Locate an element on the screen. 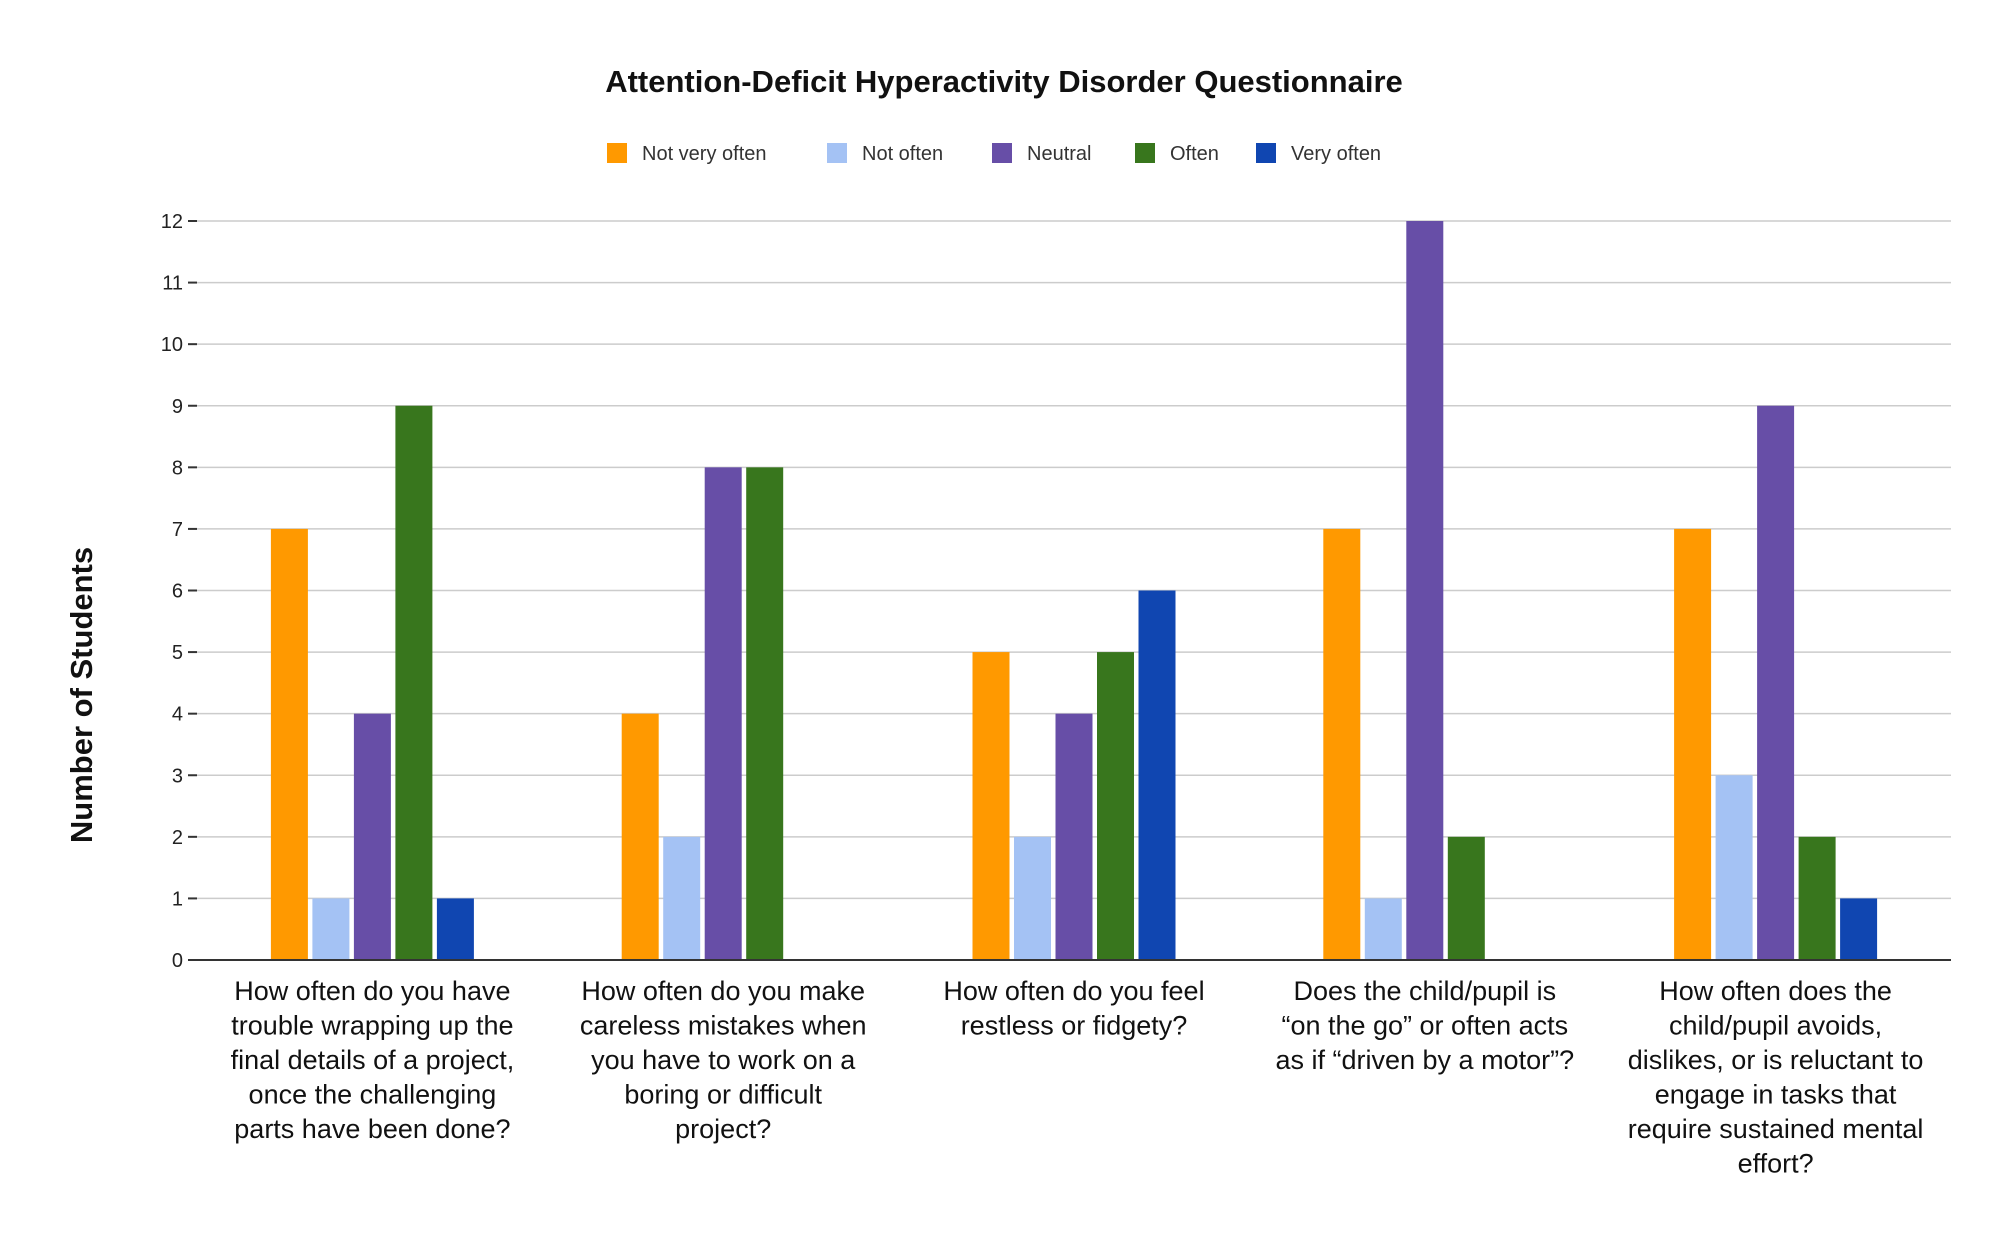 This screenshot has width=1999, height=1235. legend-label: Not very often is located at coordinates (704, 154).